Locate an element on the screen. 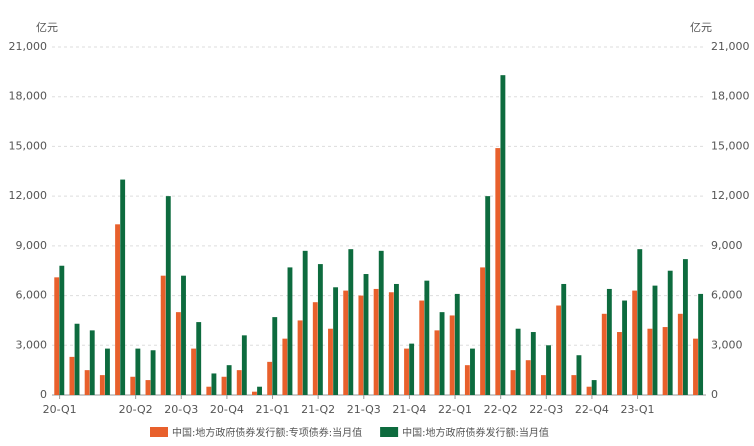  y2-tick-label: 6,000 is located at coordinates (727, 295).